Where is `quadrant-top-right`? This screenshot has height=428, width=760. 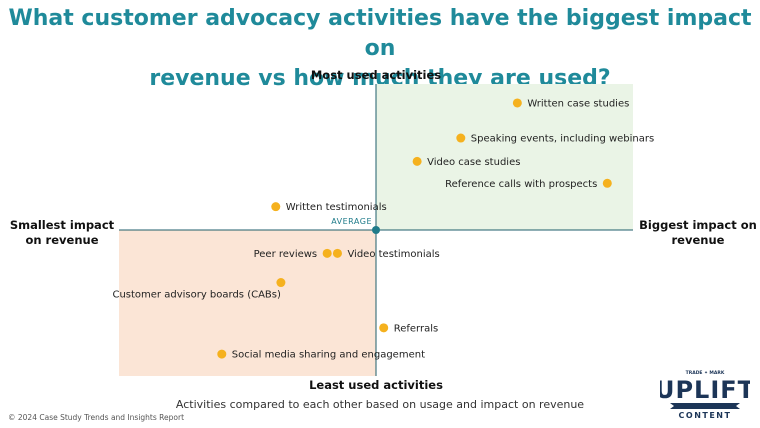 quadrant-top-right is located at coordinates (504, 157).